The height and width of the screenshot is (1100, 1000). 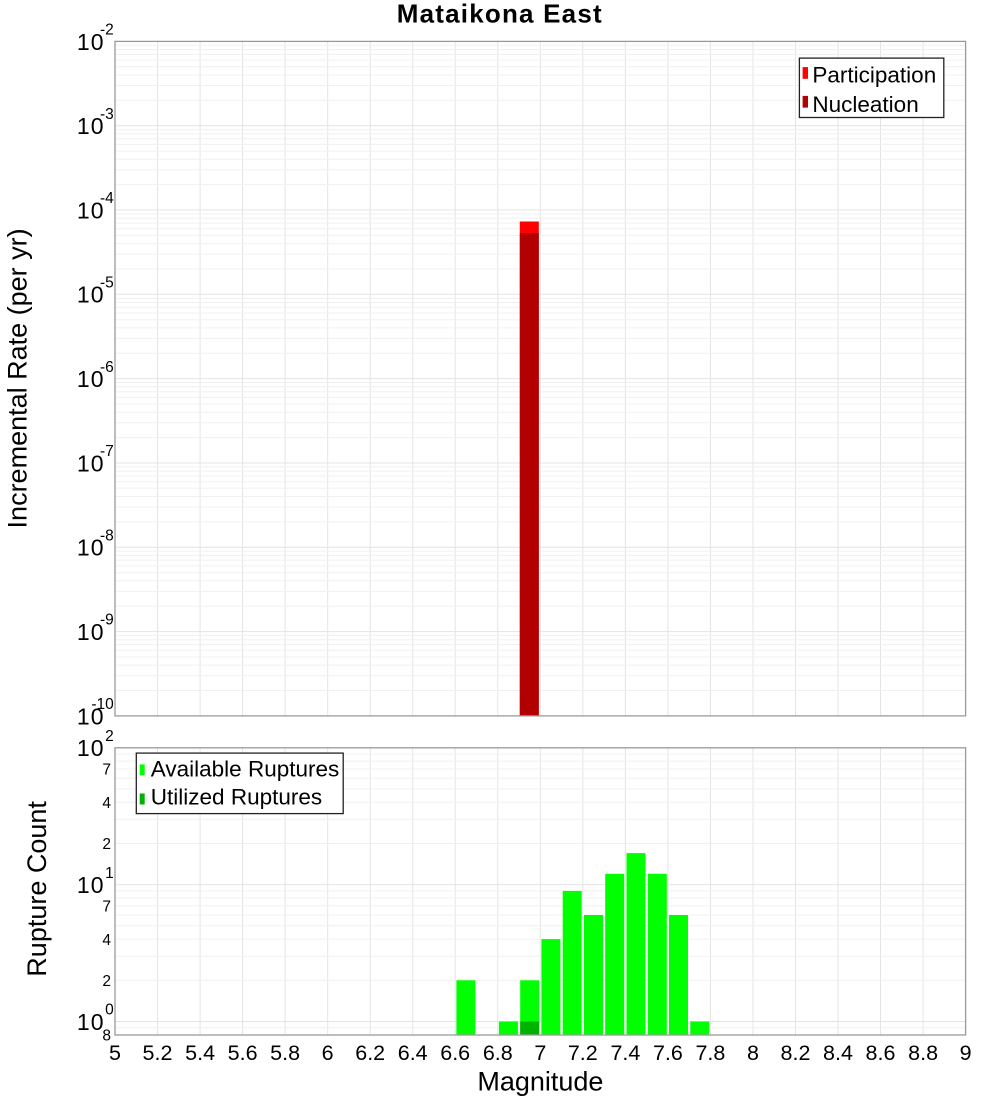 What do you see at coordinates (874, 74) in the screenshot?
I see `svg-text: Participation` at bounding box center [874, 74].